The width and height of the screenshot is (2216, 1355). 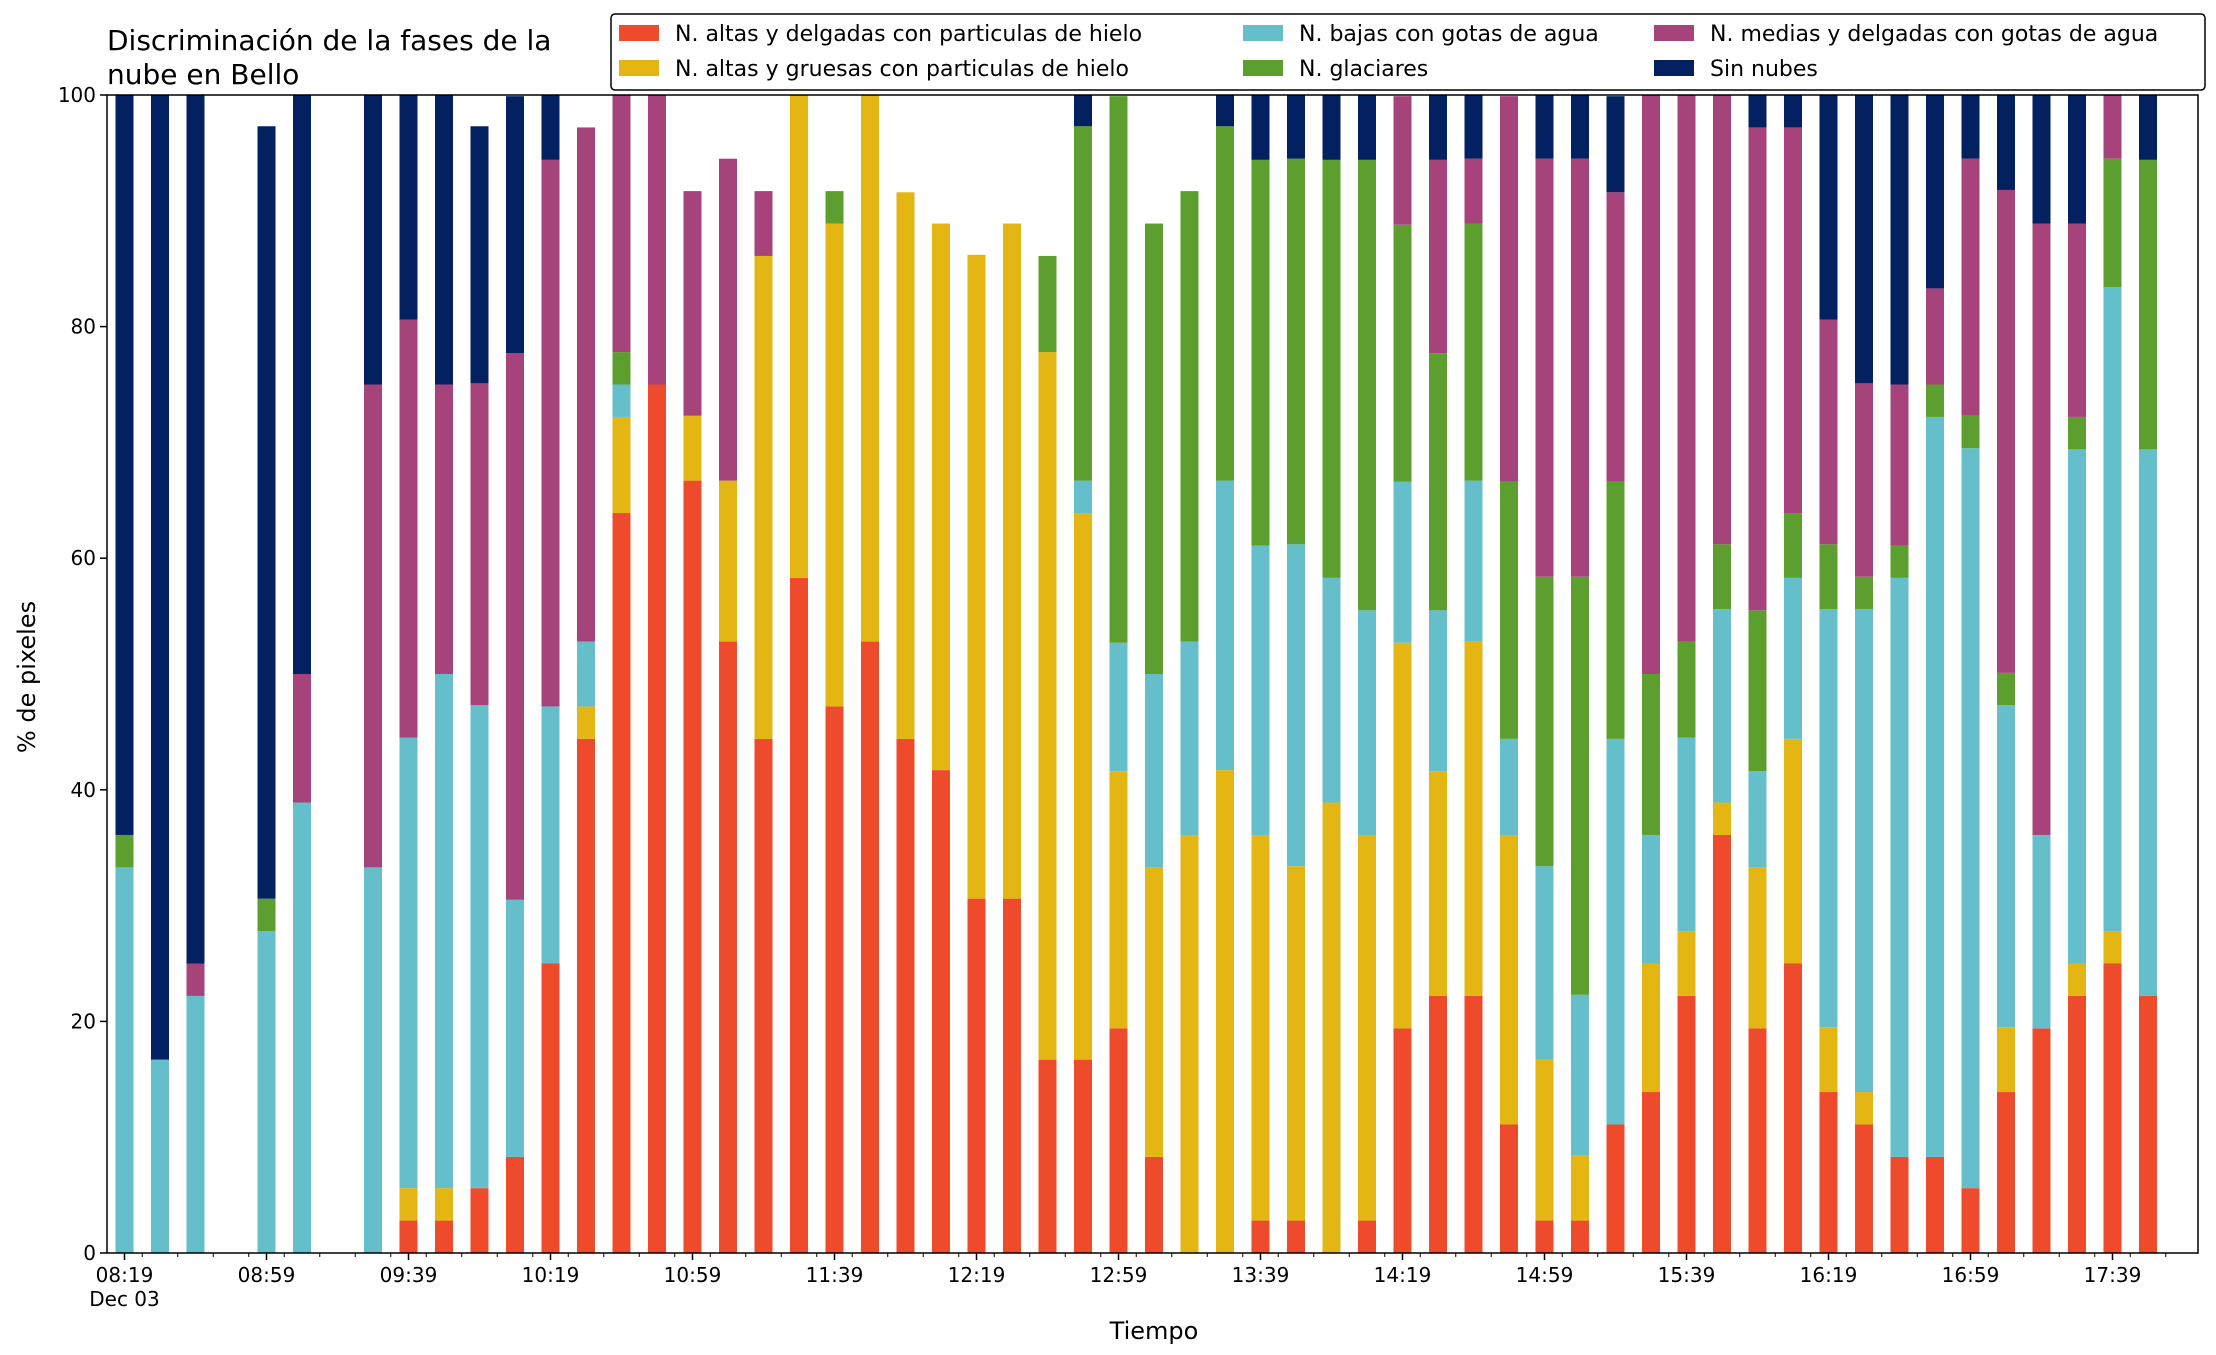 I want to click on y-tick-label: 0, so click(x=89, y=1253).